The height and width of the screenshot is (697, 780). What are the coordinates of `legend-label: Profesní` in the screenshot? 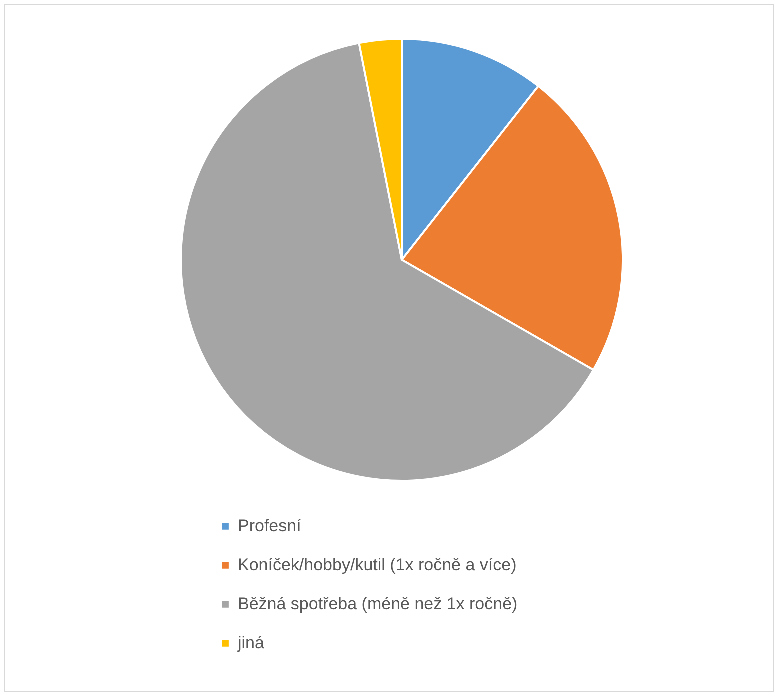 It's located at (270, 526).